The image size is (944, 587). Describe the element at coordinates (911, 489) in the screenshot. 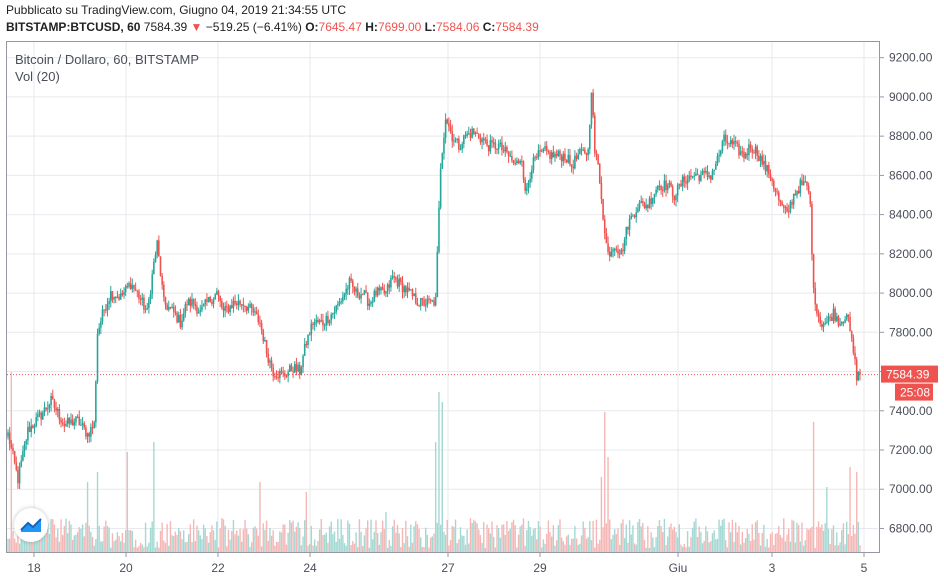

I see `y-tick-label: 7000.00` at that location.